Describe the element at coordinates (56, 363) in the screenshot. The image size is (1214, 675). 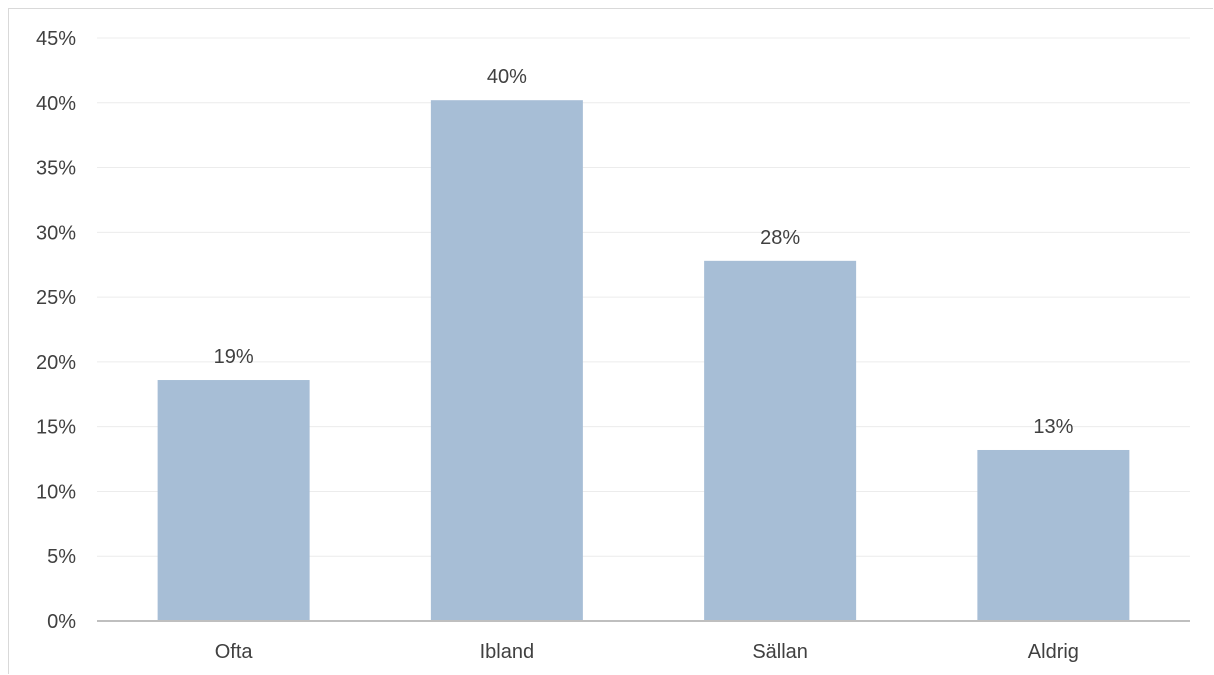
I see `y-tick-label: 20%` at that location.